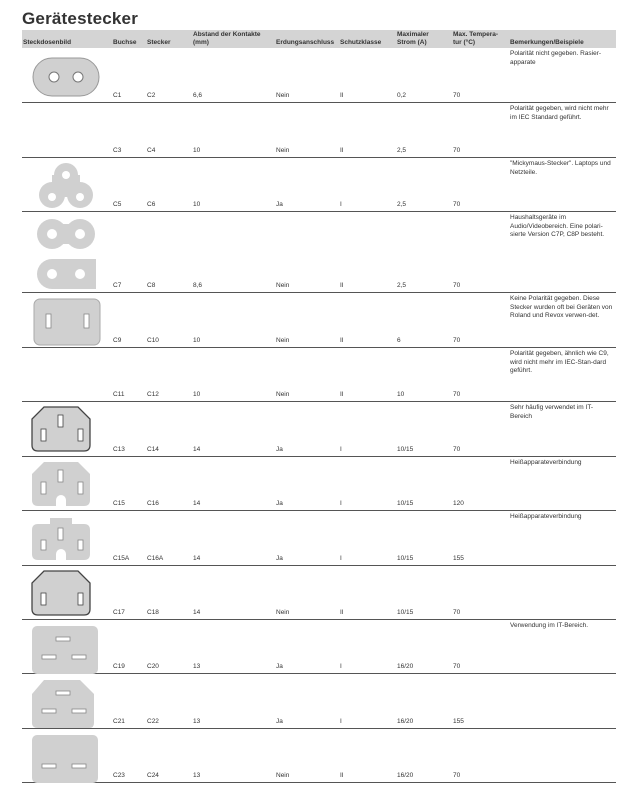  Describe the element at coordinates (125, 42) in the screenshot. I see `header-buchse: Buchse` at that location.